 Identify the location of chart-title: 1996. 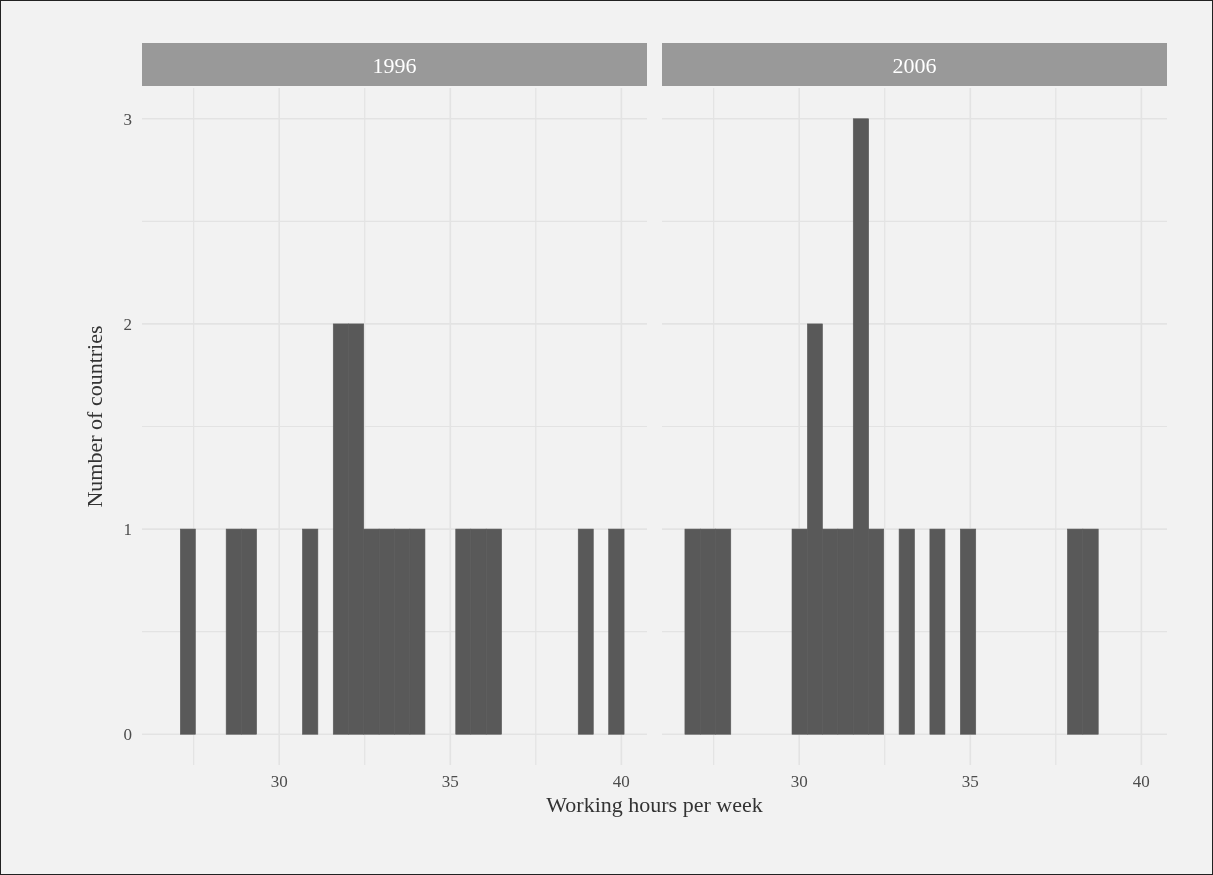
(394, 65).